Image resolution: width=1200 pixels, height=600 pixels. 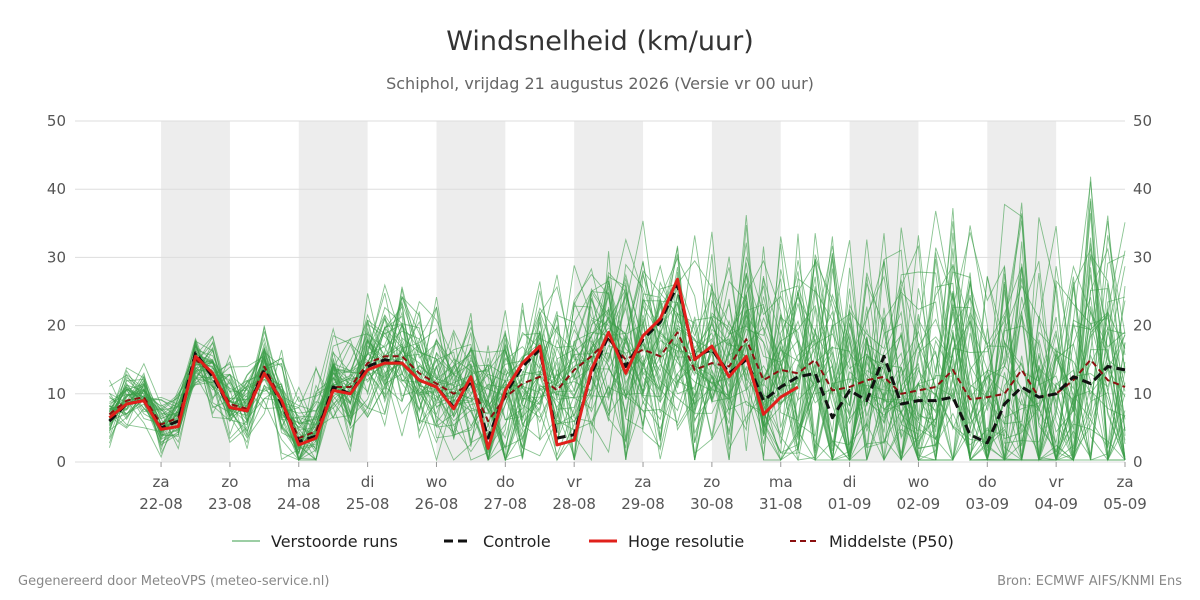 What do you see at coordinates (1138, 462) in the screenshot?
I see `y-tick-label-right: 0` at bounding box center [1138, 462].